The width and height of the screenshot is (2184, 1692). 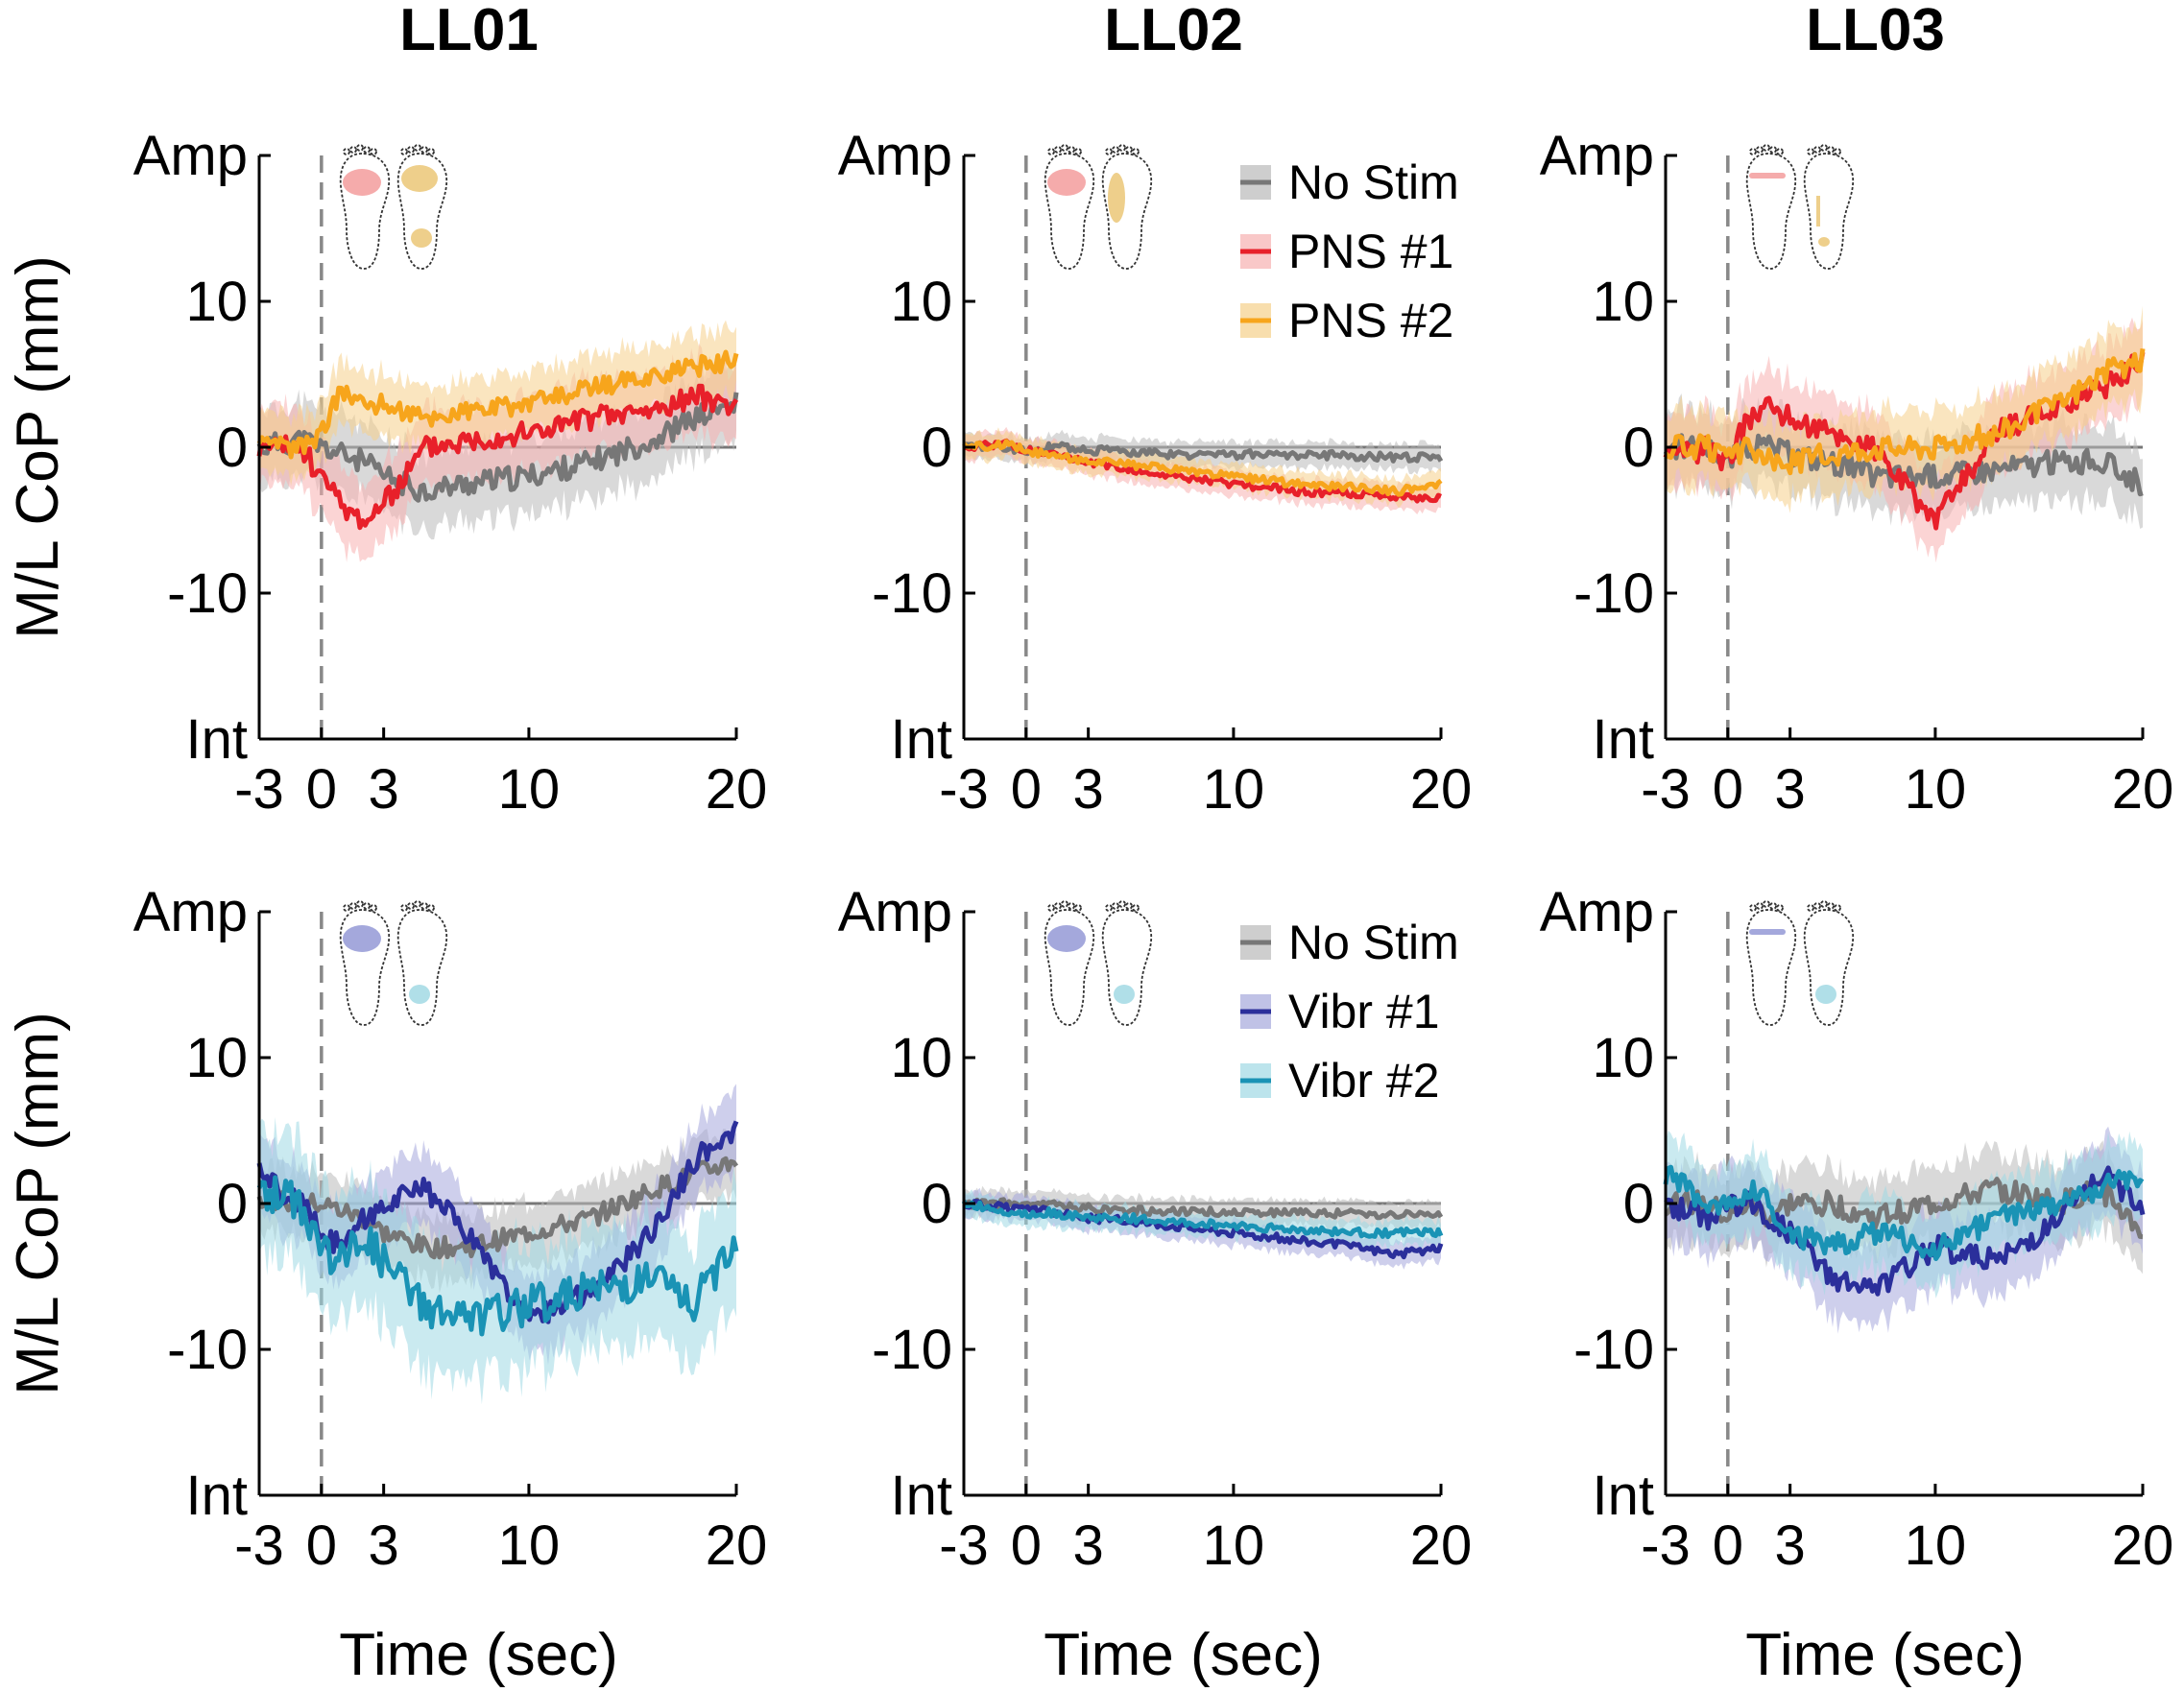 I want to click on legend-label-vibr-2: Vibr #2, so click(x=1364, y=1081).